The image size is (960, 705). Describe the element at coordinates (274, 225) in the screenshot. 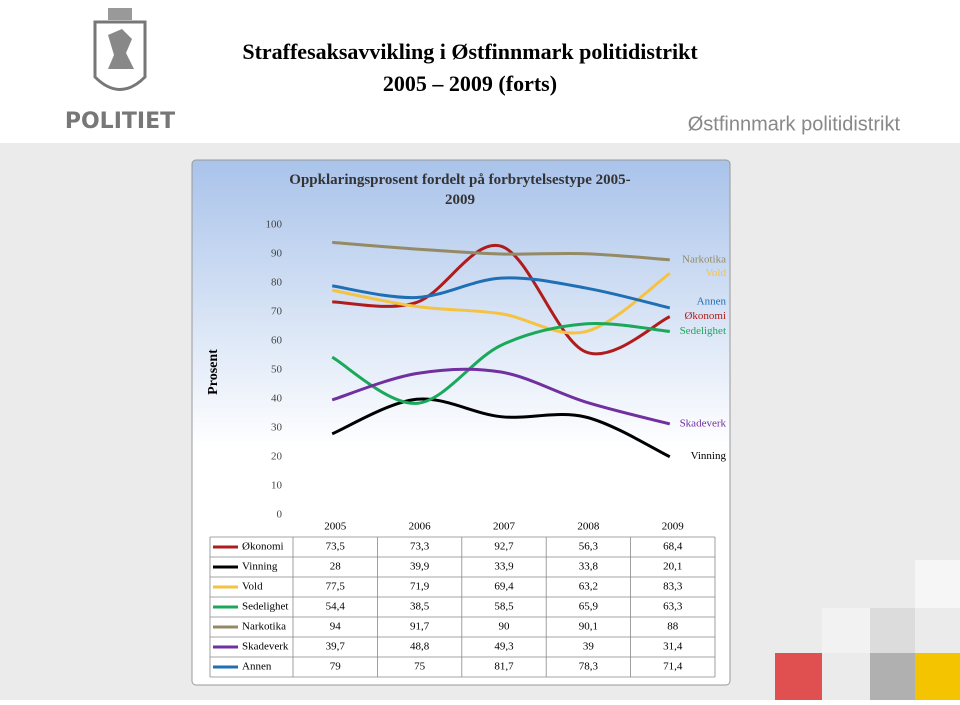

I see `y-tick-label: 100` at that location.